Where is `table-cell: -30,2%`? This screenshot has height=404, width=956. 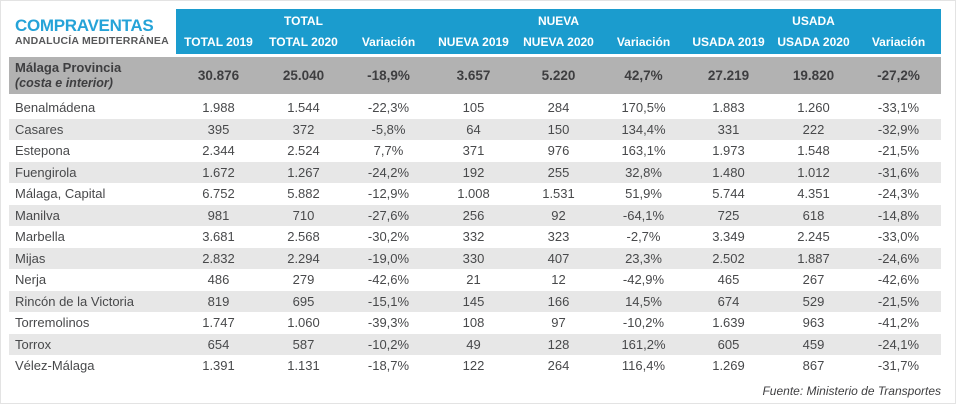
table-cell: -30,2% is located at coordinates (388, 237).